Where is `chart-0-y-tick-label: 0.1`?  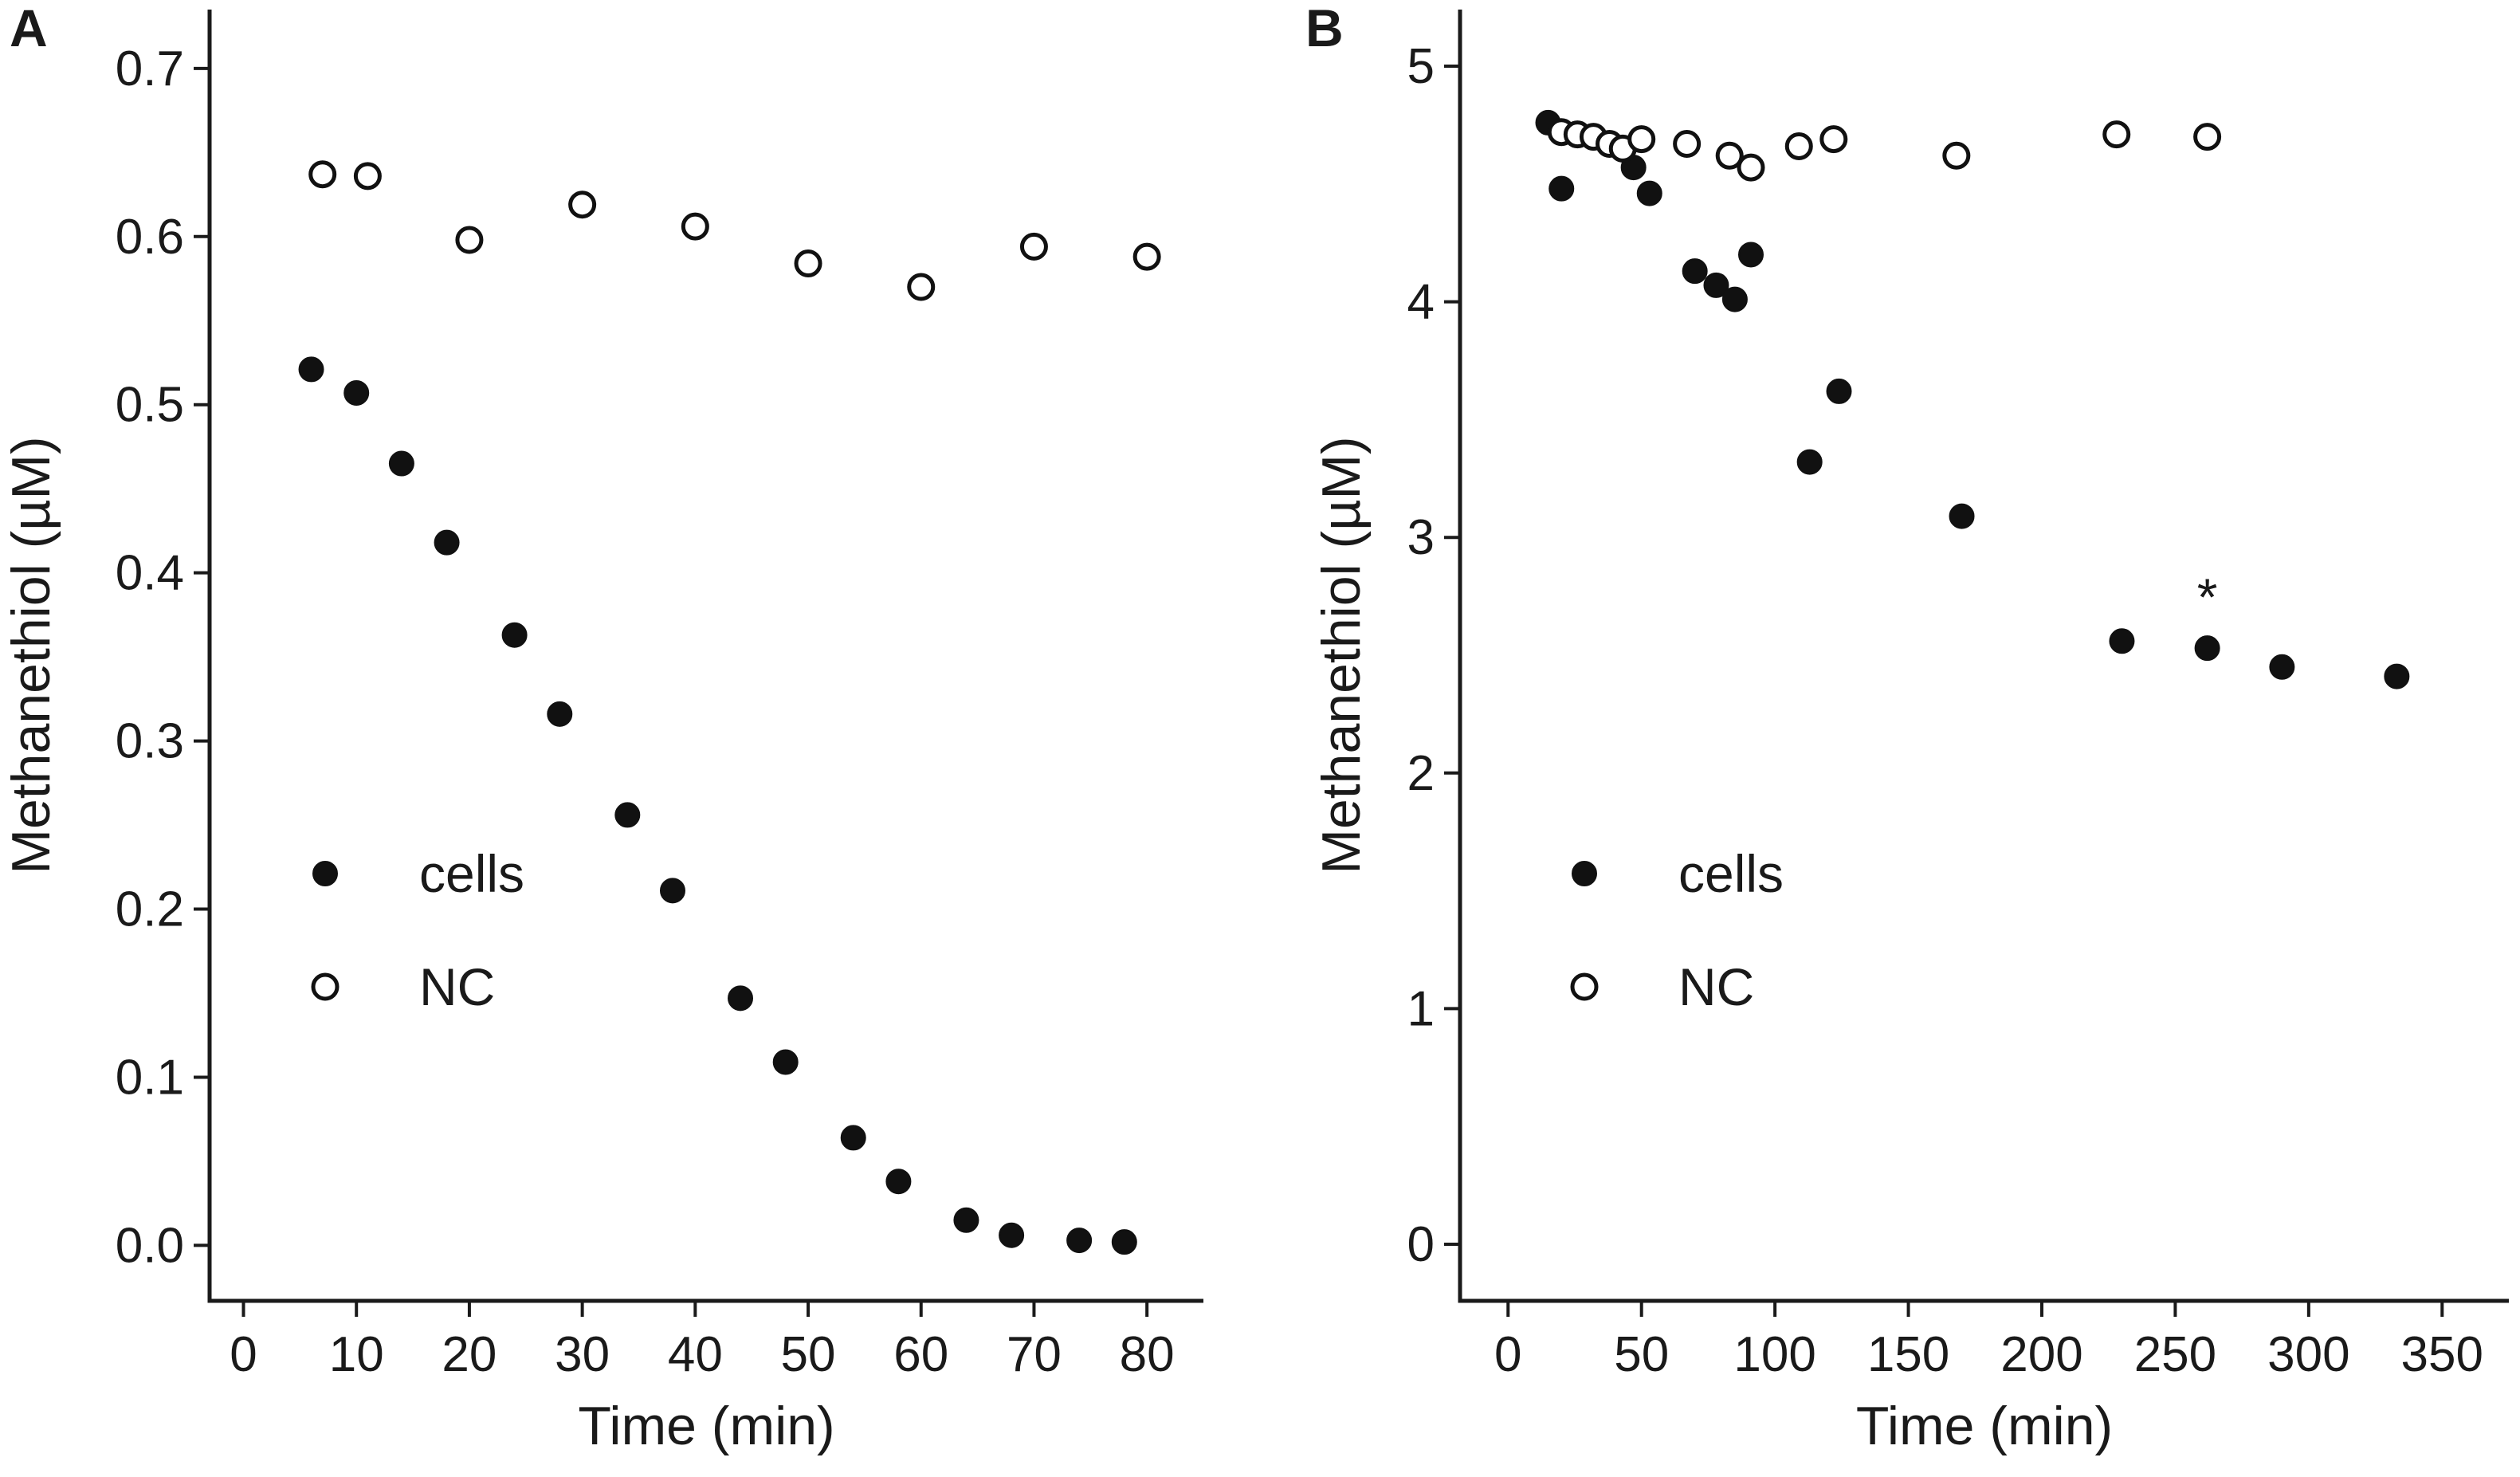 chart-0-y-tick-label: 0.1 is located at coordinates (150, 1077).